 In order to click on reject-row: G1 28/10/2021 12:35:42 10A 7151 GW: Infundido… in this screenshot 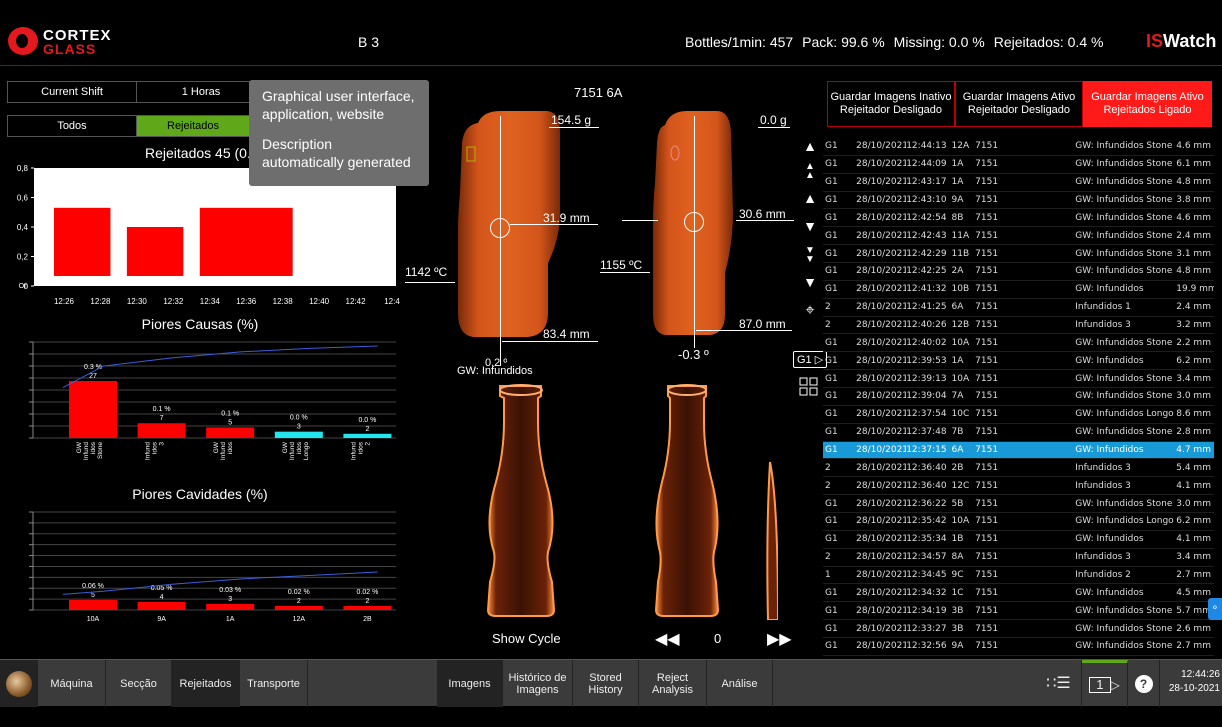, I will do `click(1018, 522)`.